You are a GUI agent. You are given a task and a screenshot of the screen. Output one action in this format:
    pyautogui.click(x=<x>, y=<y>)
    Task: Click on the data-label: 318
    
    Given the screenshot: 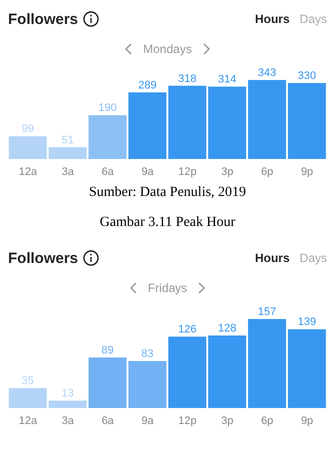 What is the action you would take?
    pyautogui.click(x=187, y=78)
    